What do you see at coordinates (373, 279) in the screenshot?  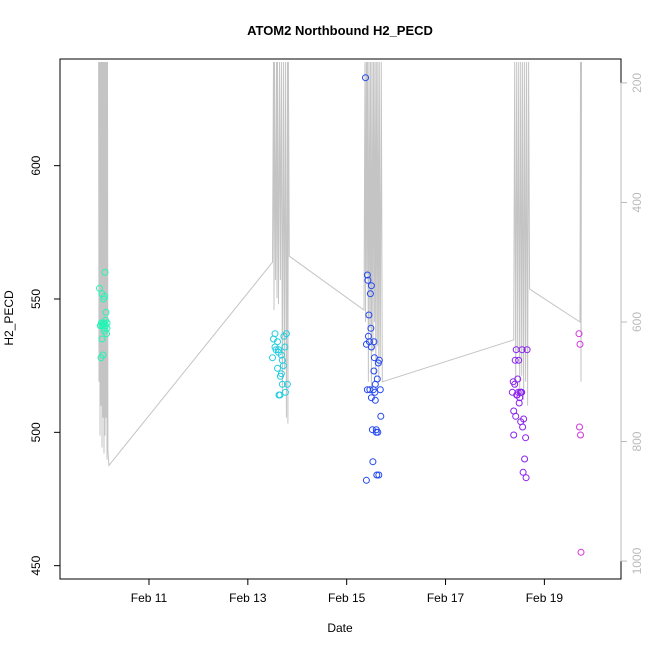 I see `series-day3` at bounding box center [373, 279].